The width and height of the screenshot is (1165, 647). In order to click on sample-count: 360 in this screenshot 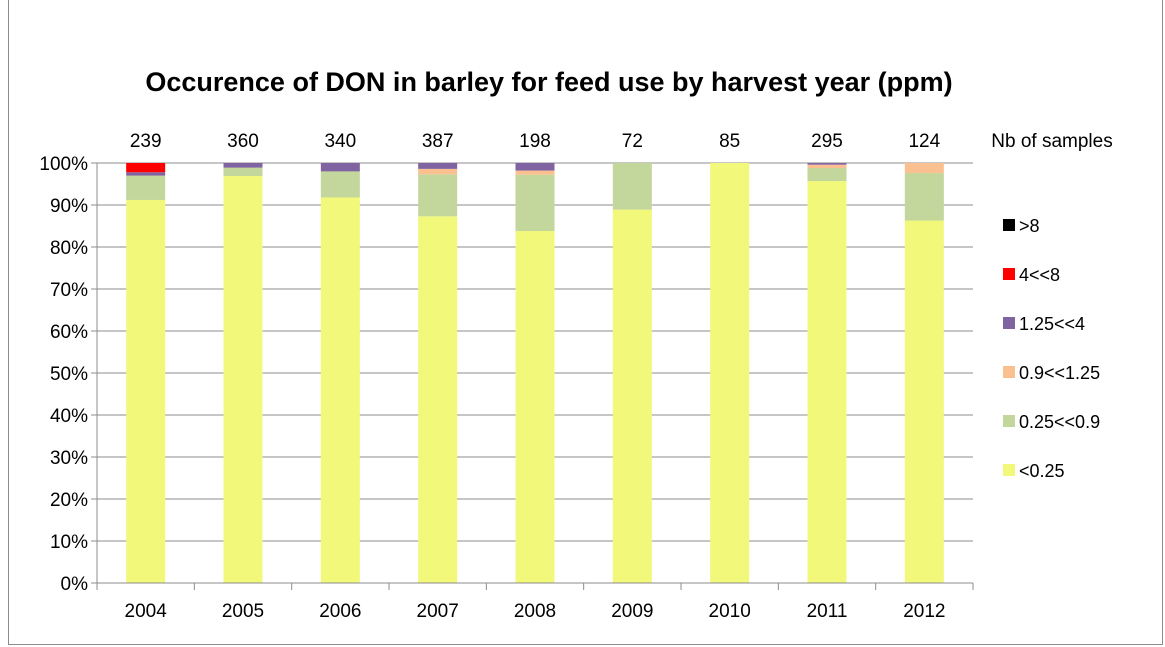, I will do `click(243, 141)`.